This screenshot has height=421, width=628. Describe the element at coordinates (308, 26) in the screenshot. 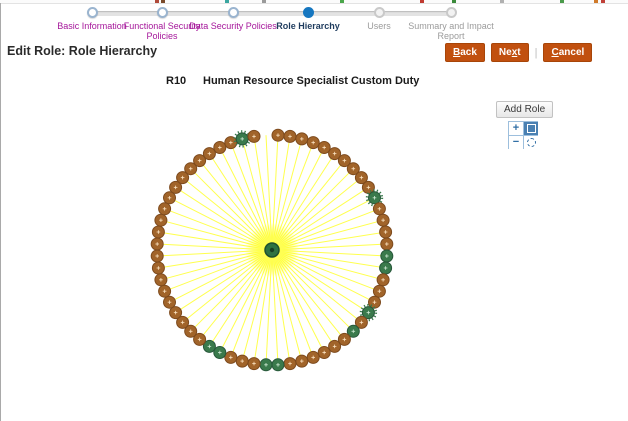

I see `step-label-role-hierarchy: Role Hierarchy` at that location.